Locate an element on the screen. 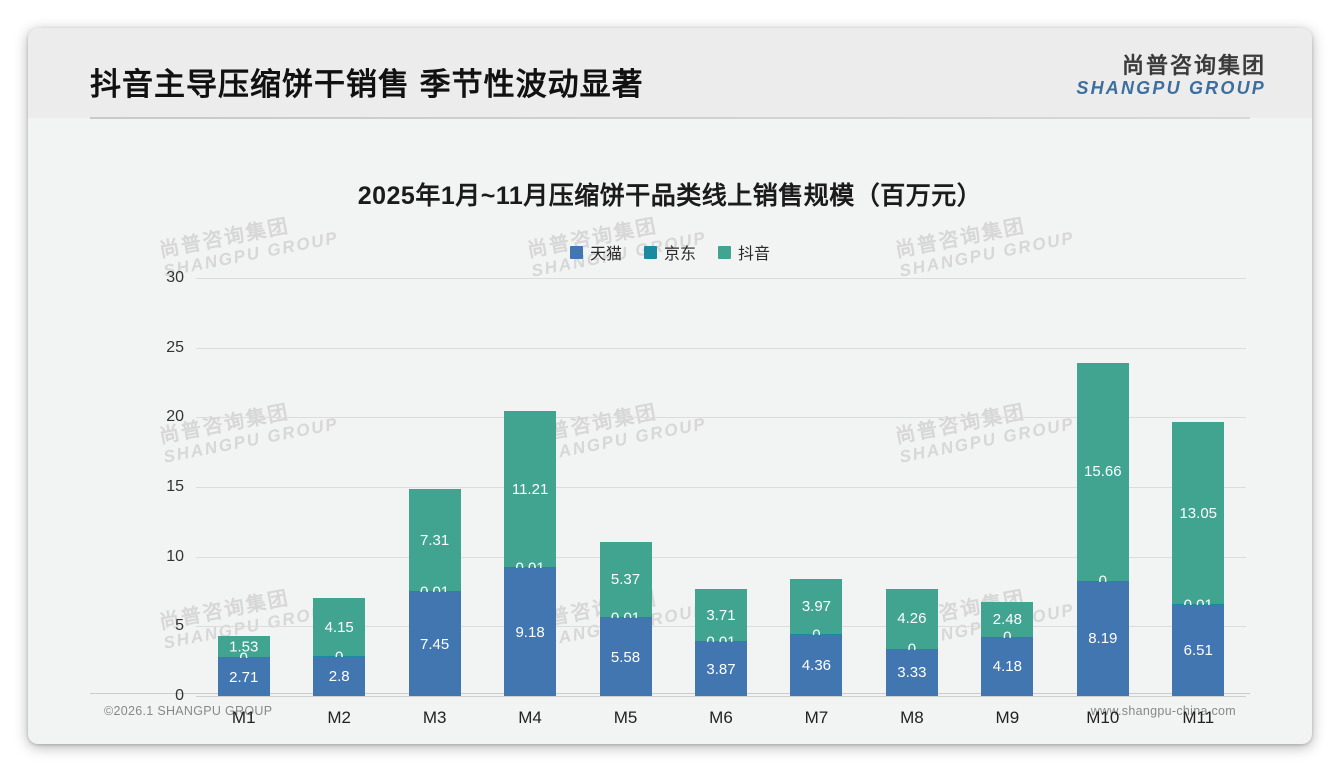 This screenshot has height=780, width=1340. bar-group-M11: 13.050.016.51 M11 is located at coordinates (1198, 502).